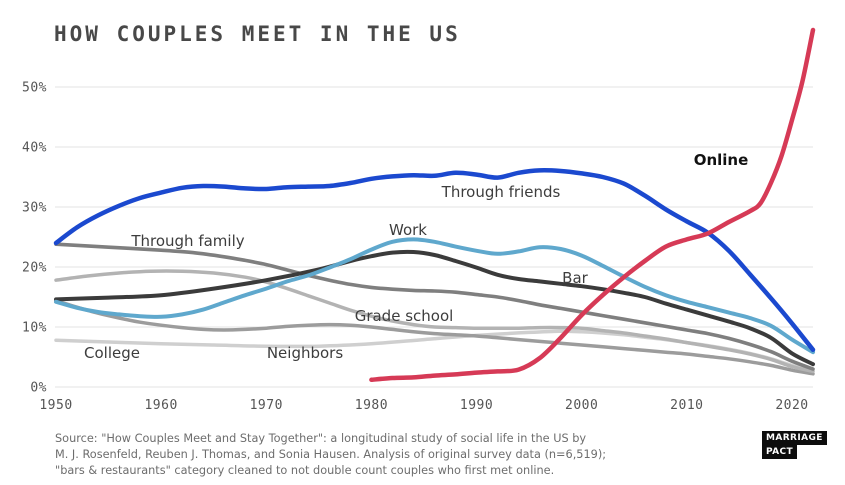 The image size is (845, 485). I want to click on series-online-label: Online, so click(721, 160).